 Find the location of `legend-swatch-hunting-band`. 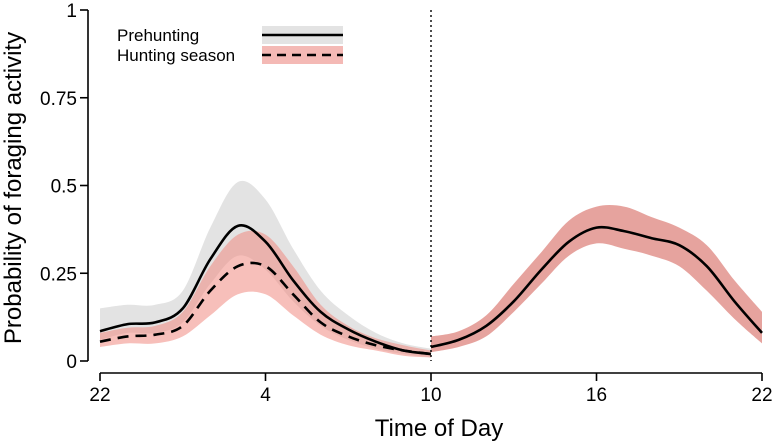

legend-swatch-hunting-band is located at coordinates (302, 55).